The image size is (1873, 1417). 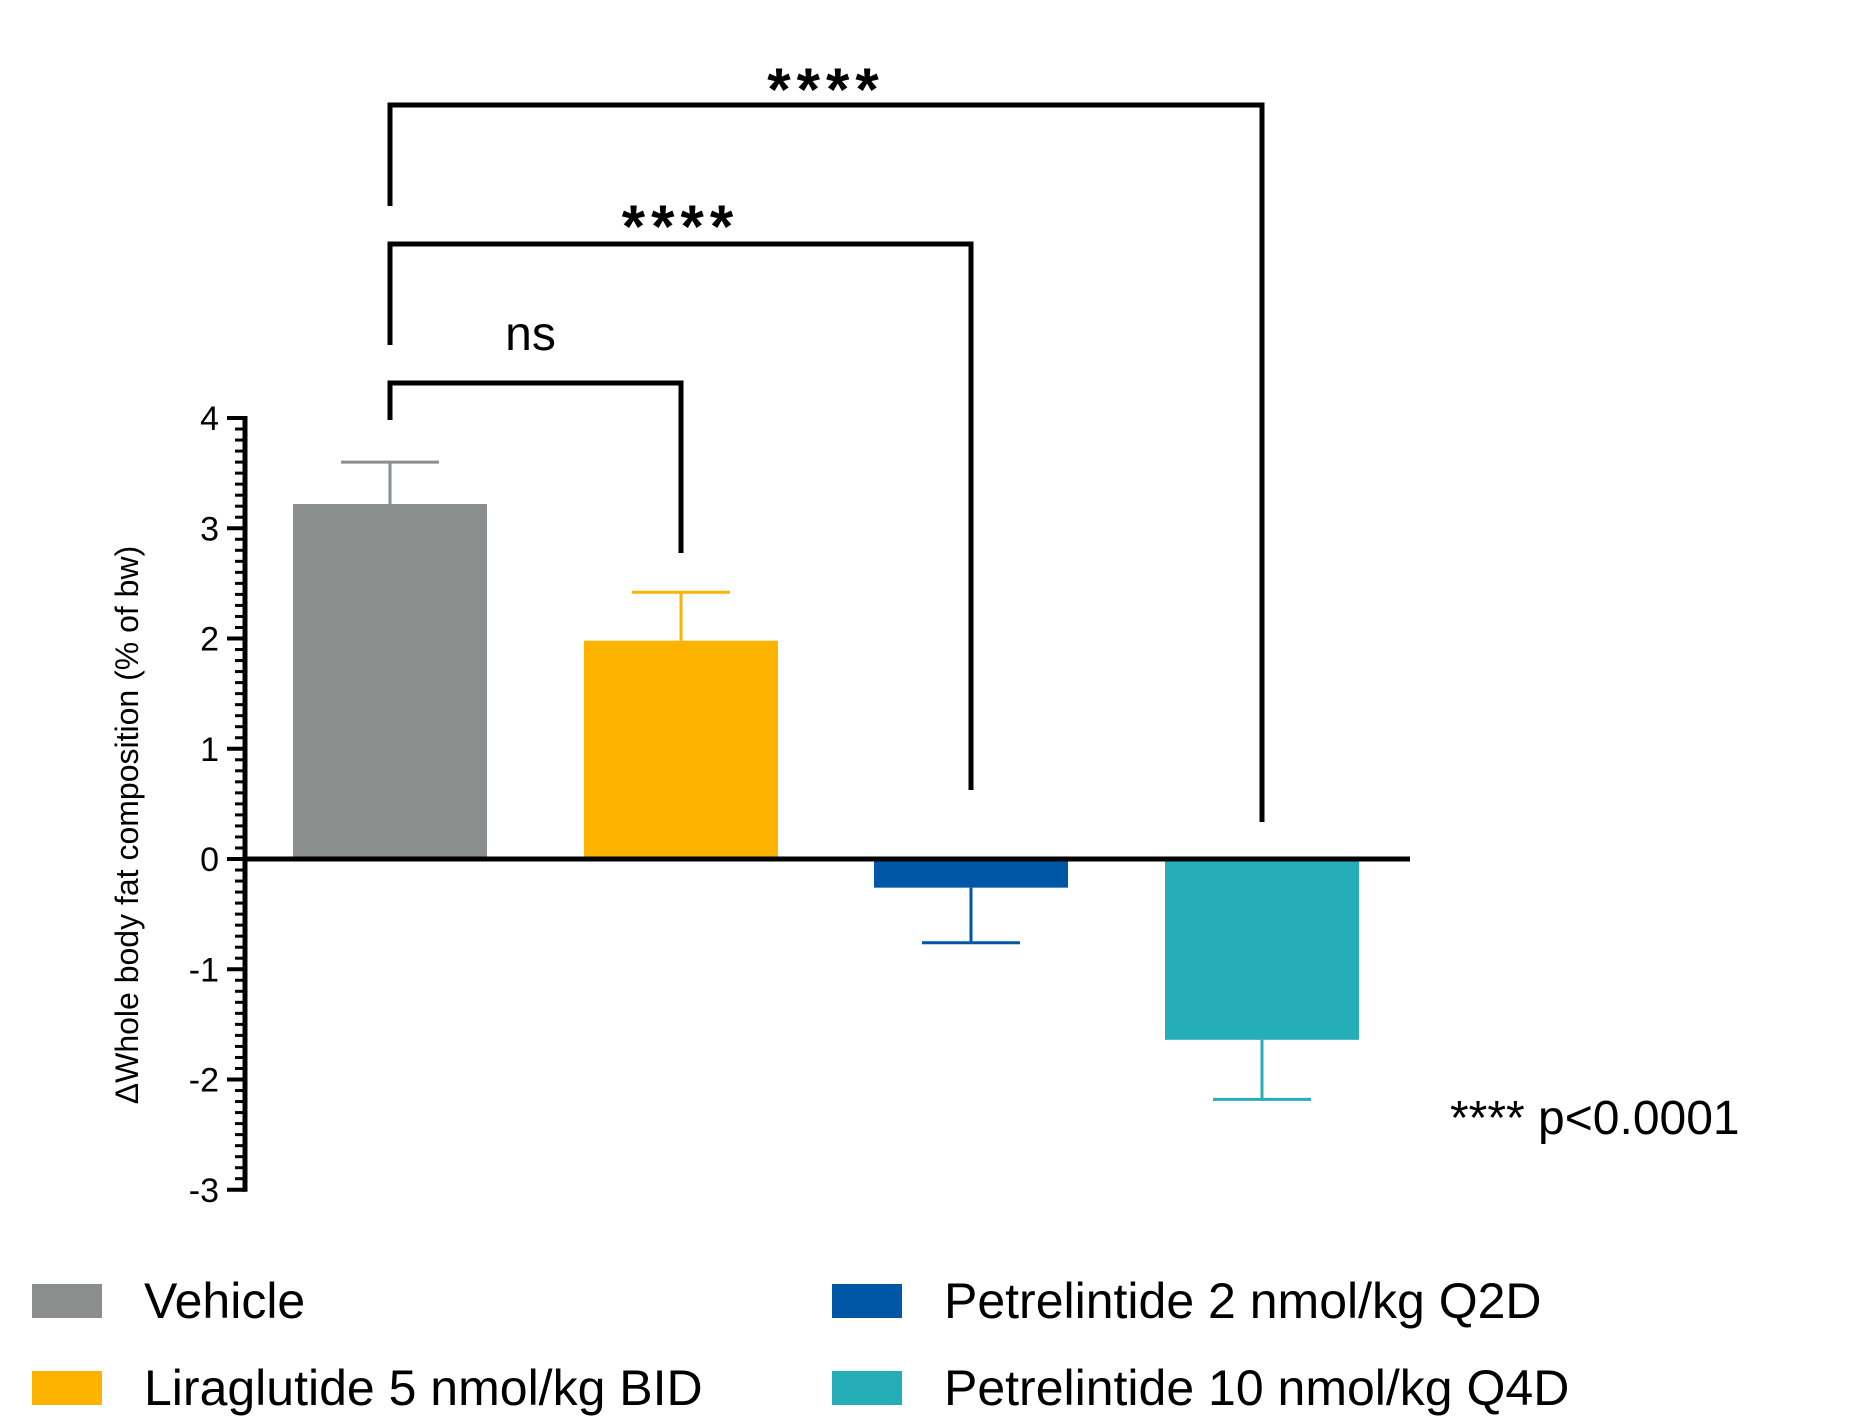 I want to click on legend-item-petrelintide-10: Petrelintide 10 nmol/kg Q4D, so click(x=1200, y=1388).